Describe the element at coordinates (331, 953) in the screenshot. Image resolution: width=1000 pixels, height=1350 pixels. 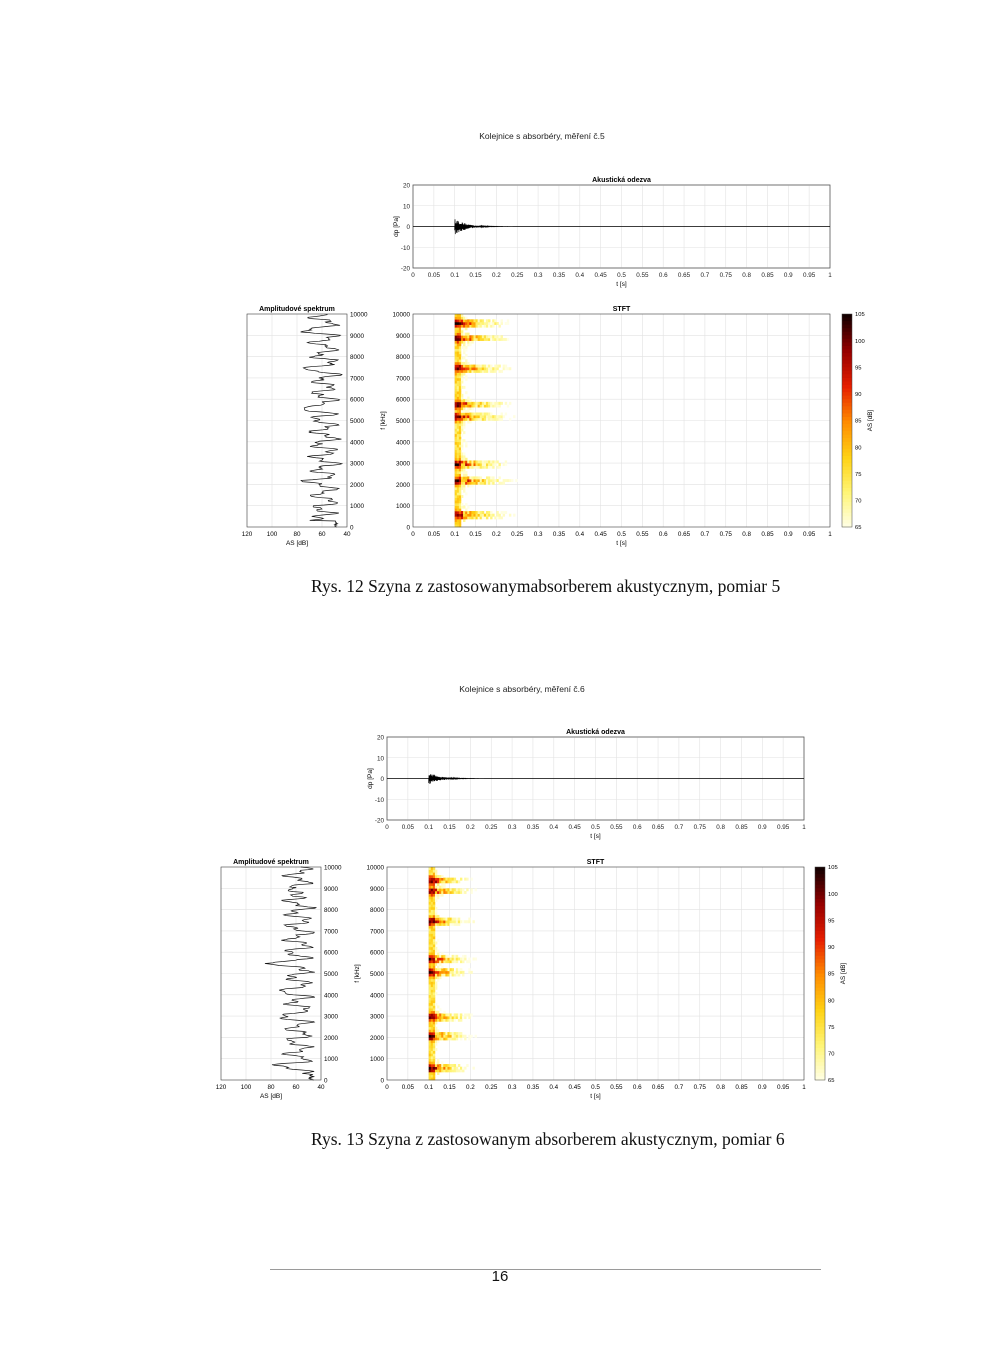
I see `spectrum-ytick-label: 6000` at that location.